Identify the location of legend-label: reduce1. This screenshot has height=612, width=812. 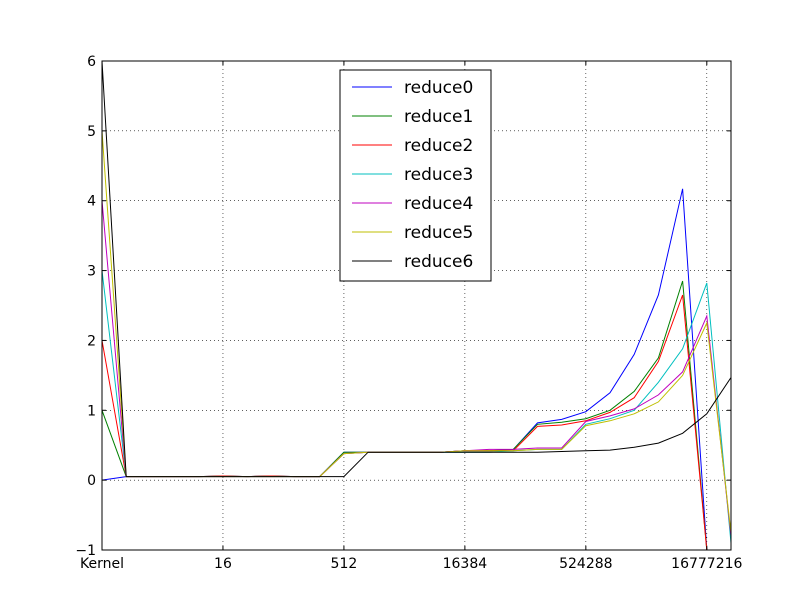
(438, 117).